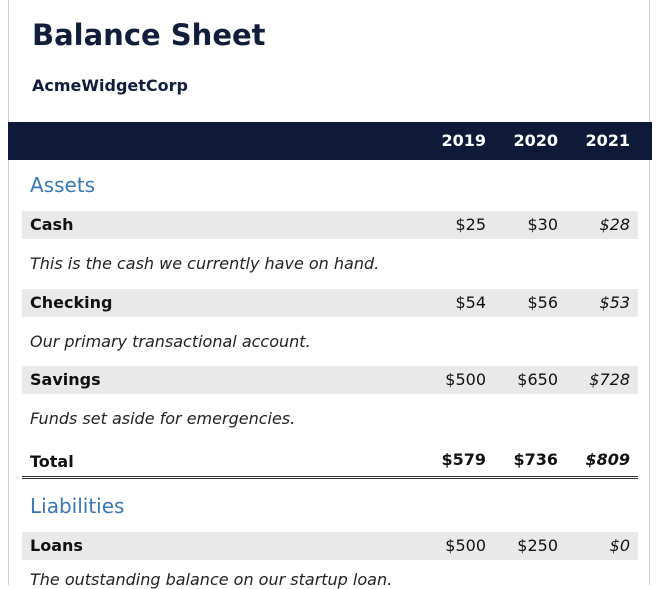 This screenshot has width=658, height=589. I want to click on year-header-bar: 2019 2020 2021, so click(330, 141).